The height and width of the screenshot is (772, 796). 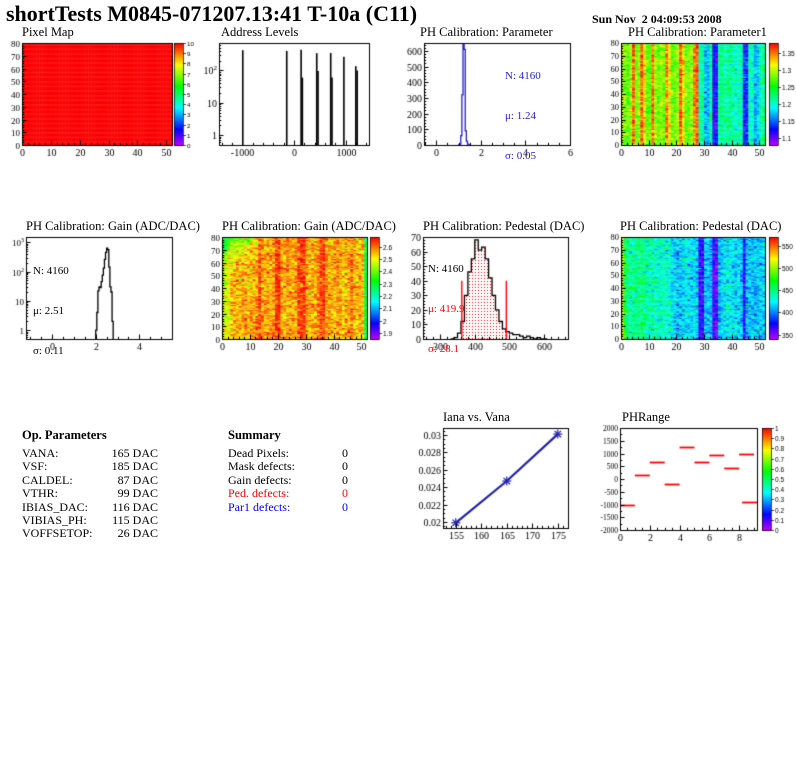 What do you see at coordinates (703, 100) in the screenshot?
I see `ph-parameter1-chart` at bounding box center [703, 100].